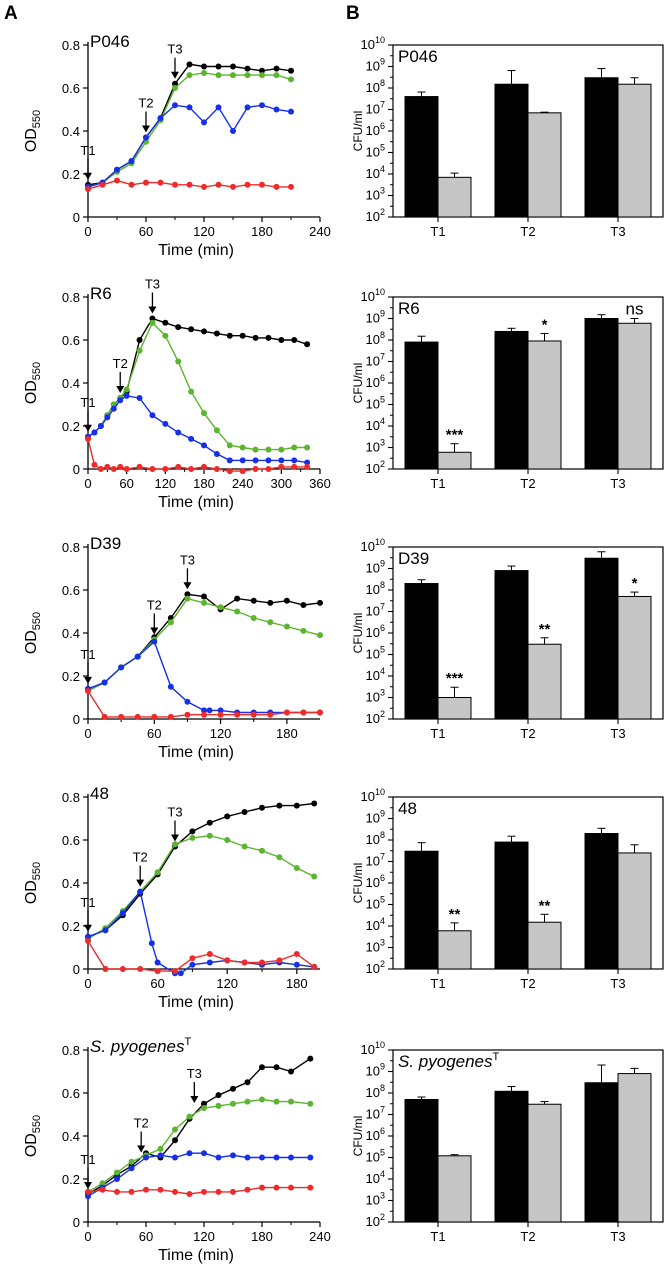 The width and height of the screenshot is (671, 1276). What do you see at coordinates (449, 1061) in the screenshot?
I see `chart-title: S. pyogenesT` at bounding box center [449, 1061].